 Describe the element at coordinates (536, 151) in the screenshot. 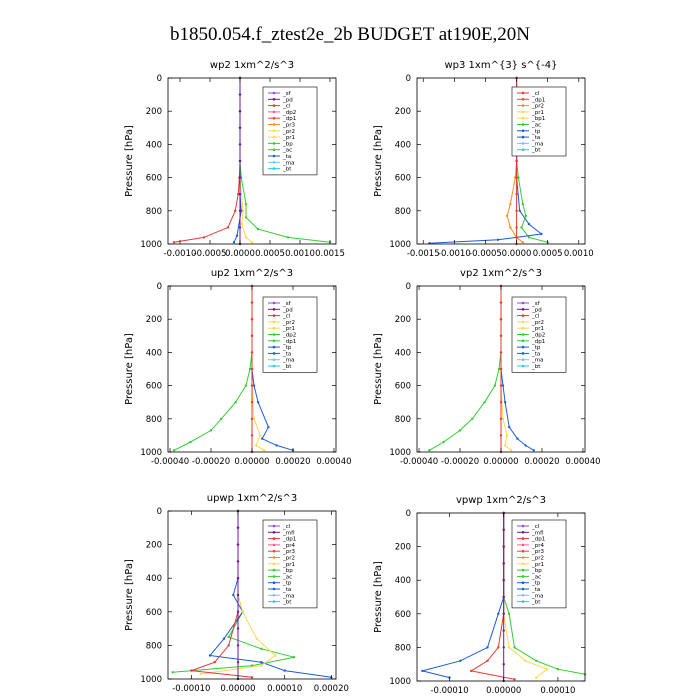

I see `legend-label: _bt` at that location.